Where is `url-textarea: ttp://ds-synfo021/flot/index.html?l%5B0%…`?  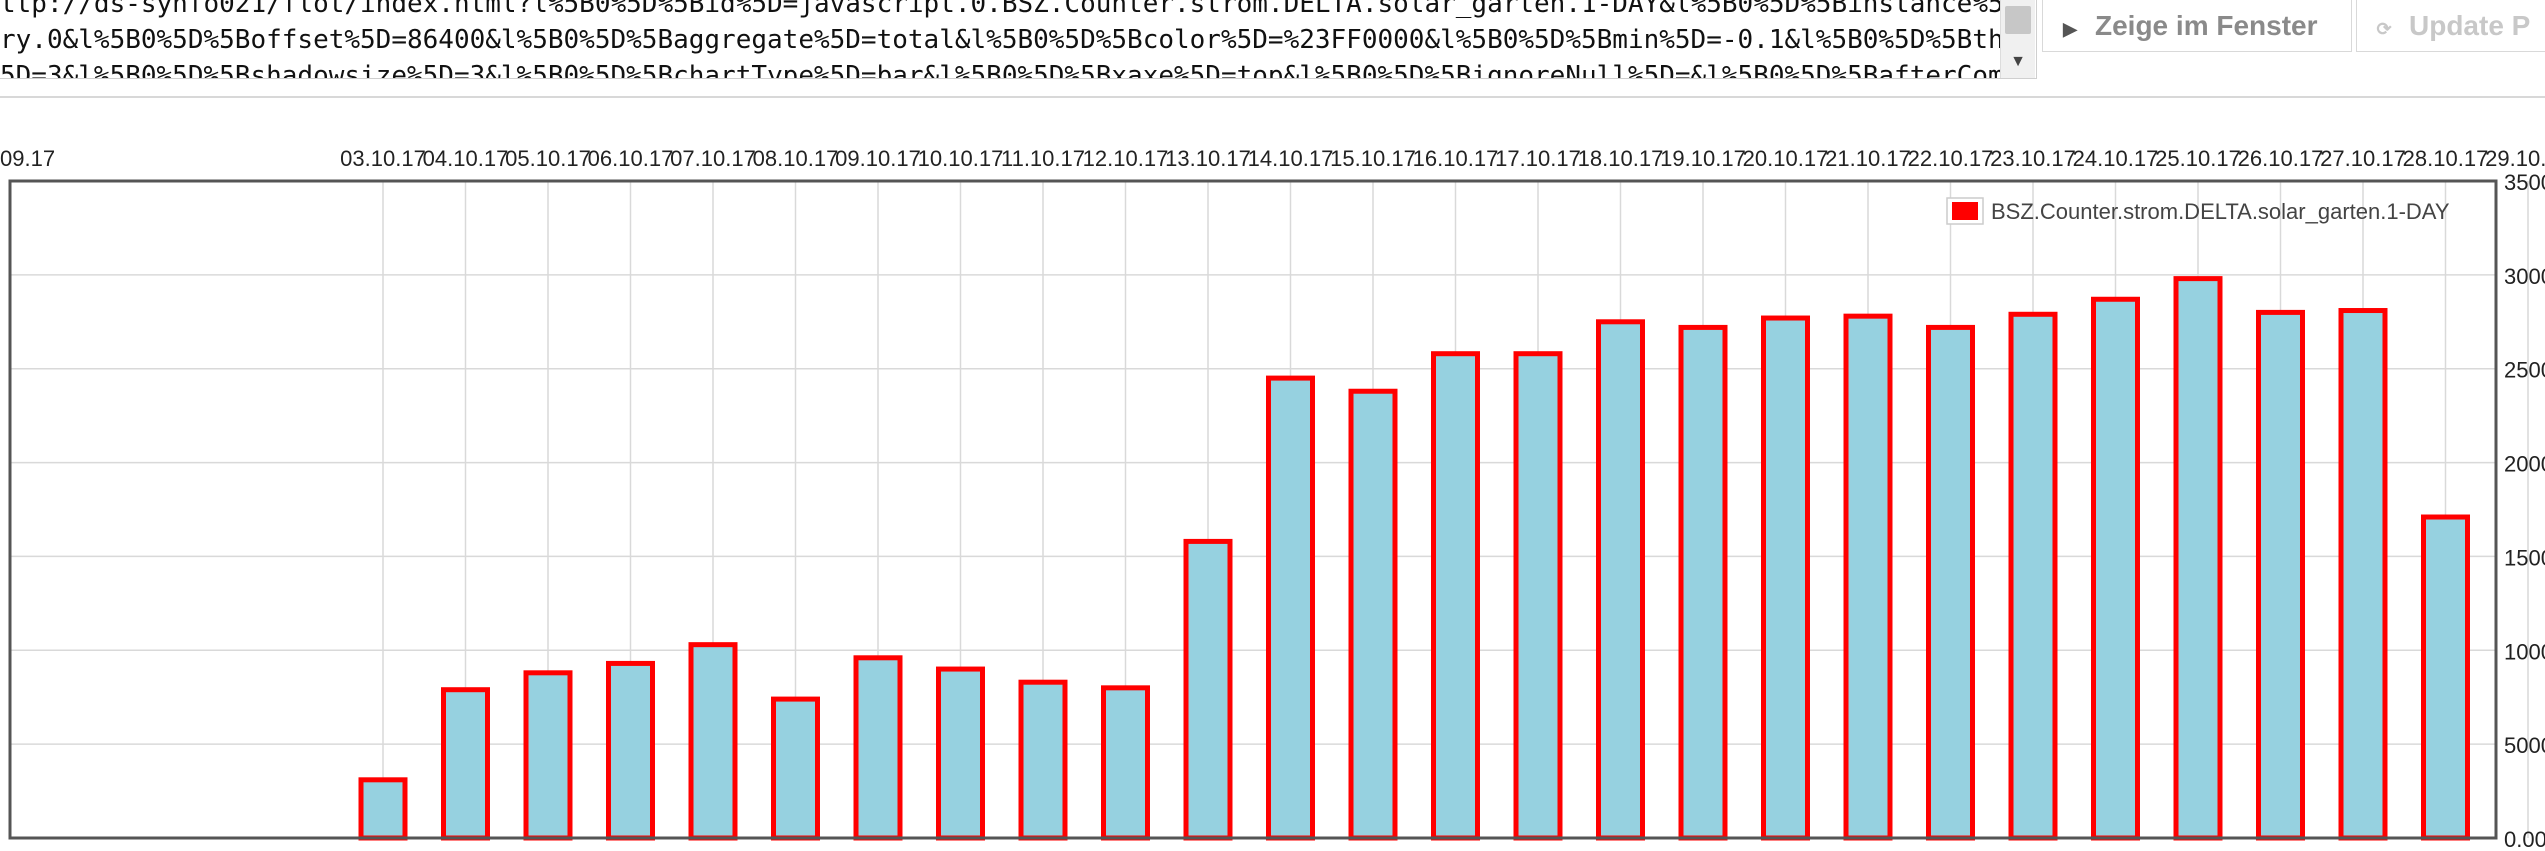 url-textarea: ttp://ds-synfo021/flot/index.html?l%5B0%… is located at coordinates (1018, 39).